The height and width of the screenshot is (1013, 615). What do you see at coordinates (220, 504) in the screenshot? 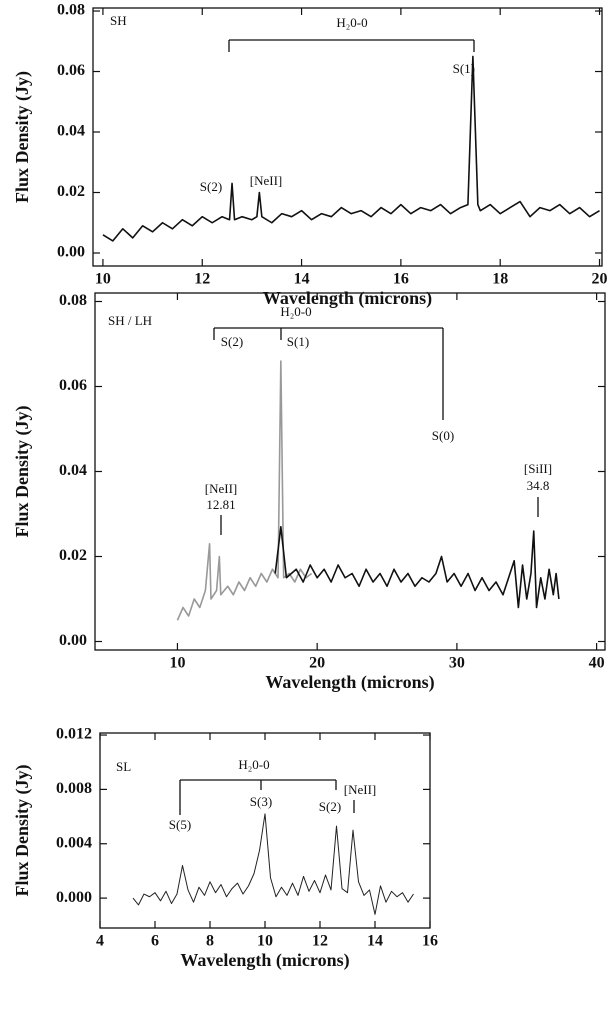
I see `annotation: 12.81` at bounding box center [220, 504].